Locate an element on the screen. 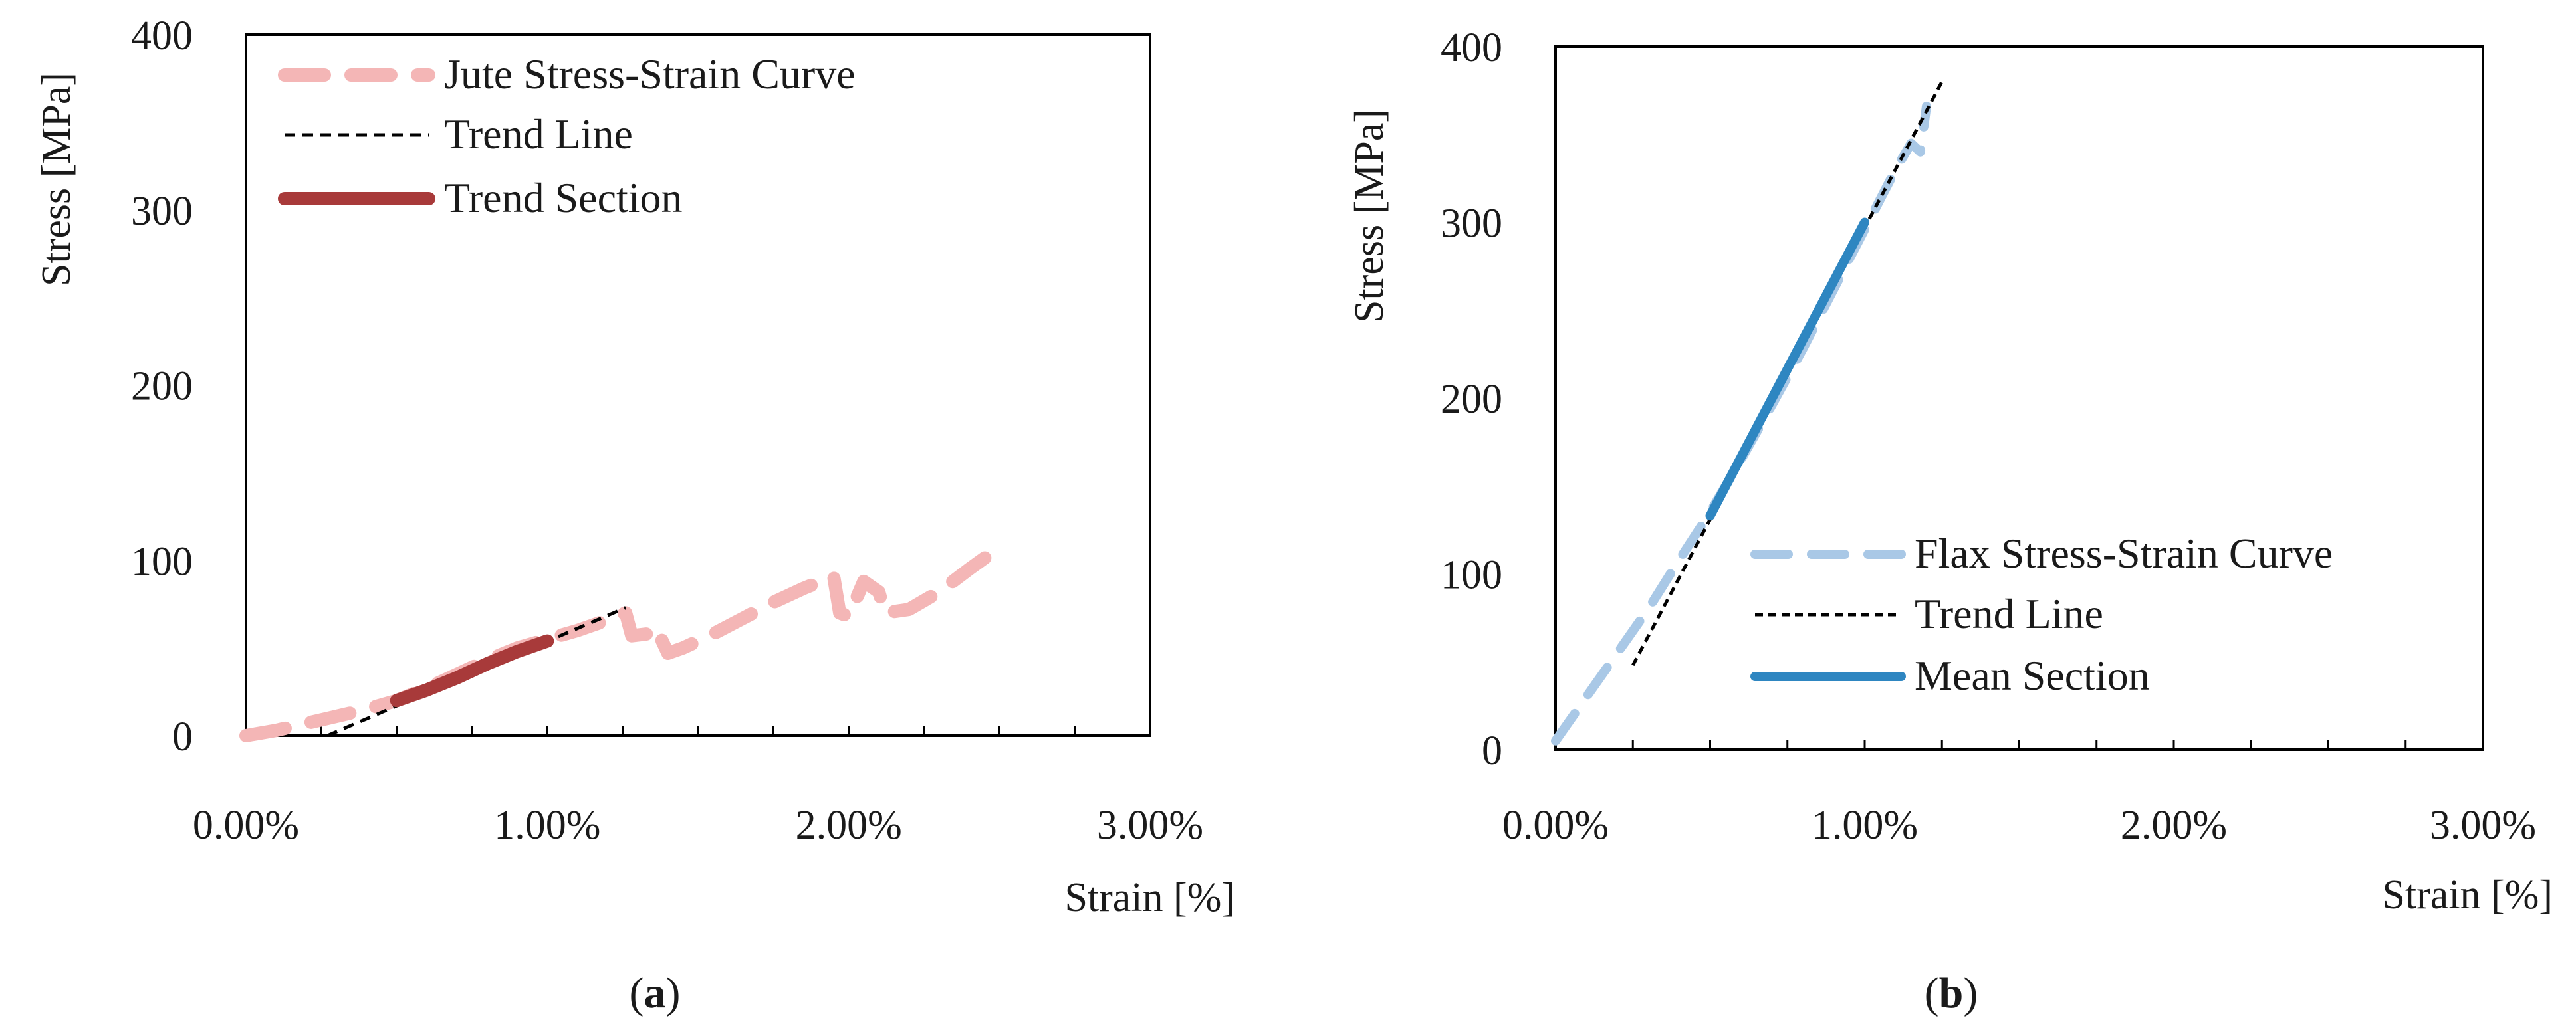 The width and height of the screenshot is (2576, 1034). caption-letter: a is located at coordinates (655, 993).